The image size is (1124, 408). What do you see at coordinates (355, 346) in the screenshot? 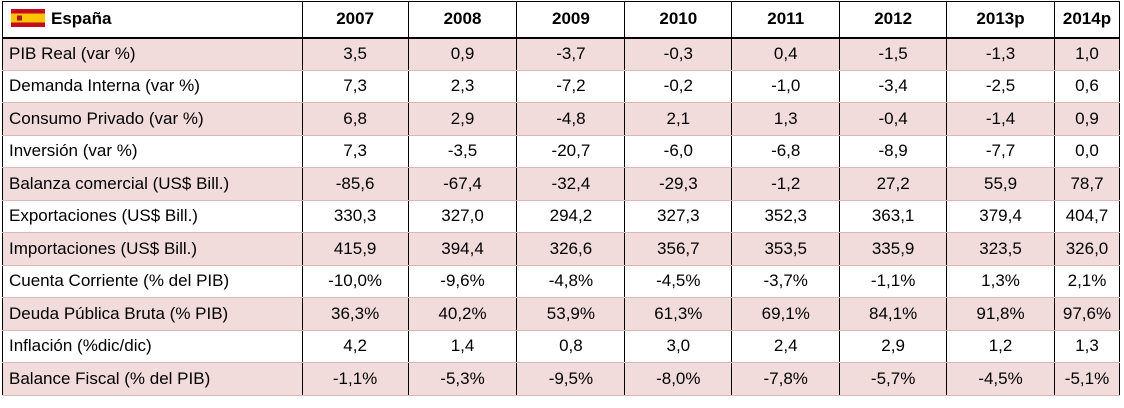
I see `cell: 4,2` at bounding box center [355, 346].